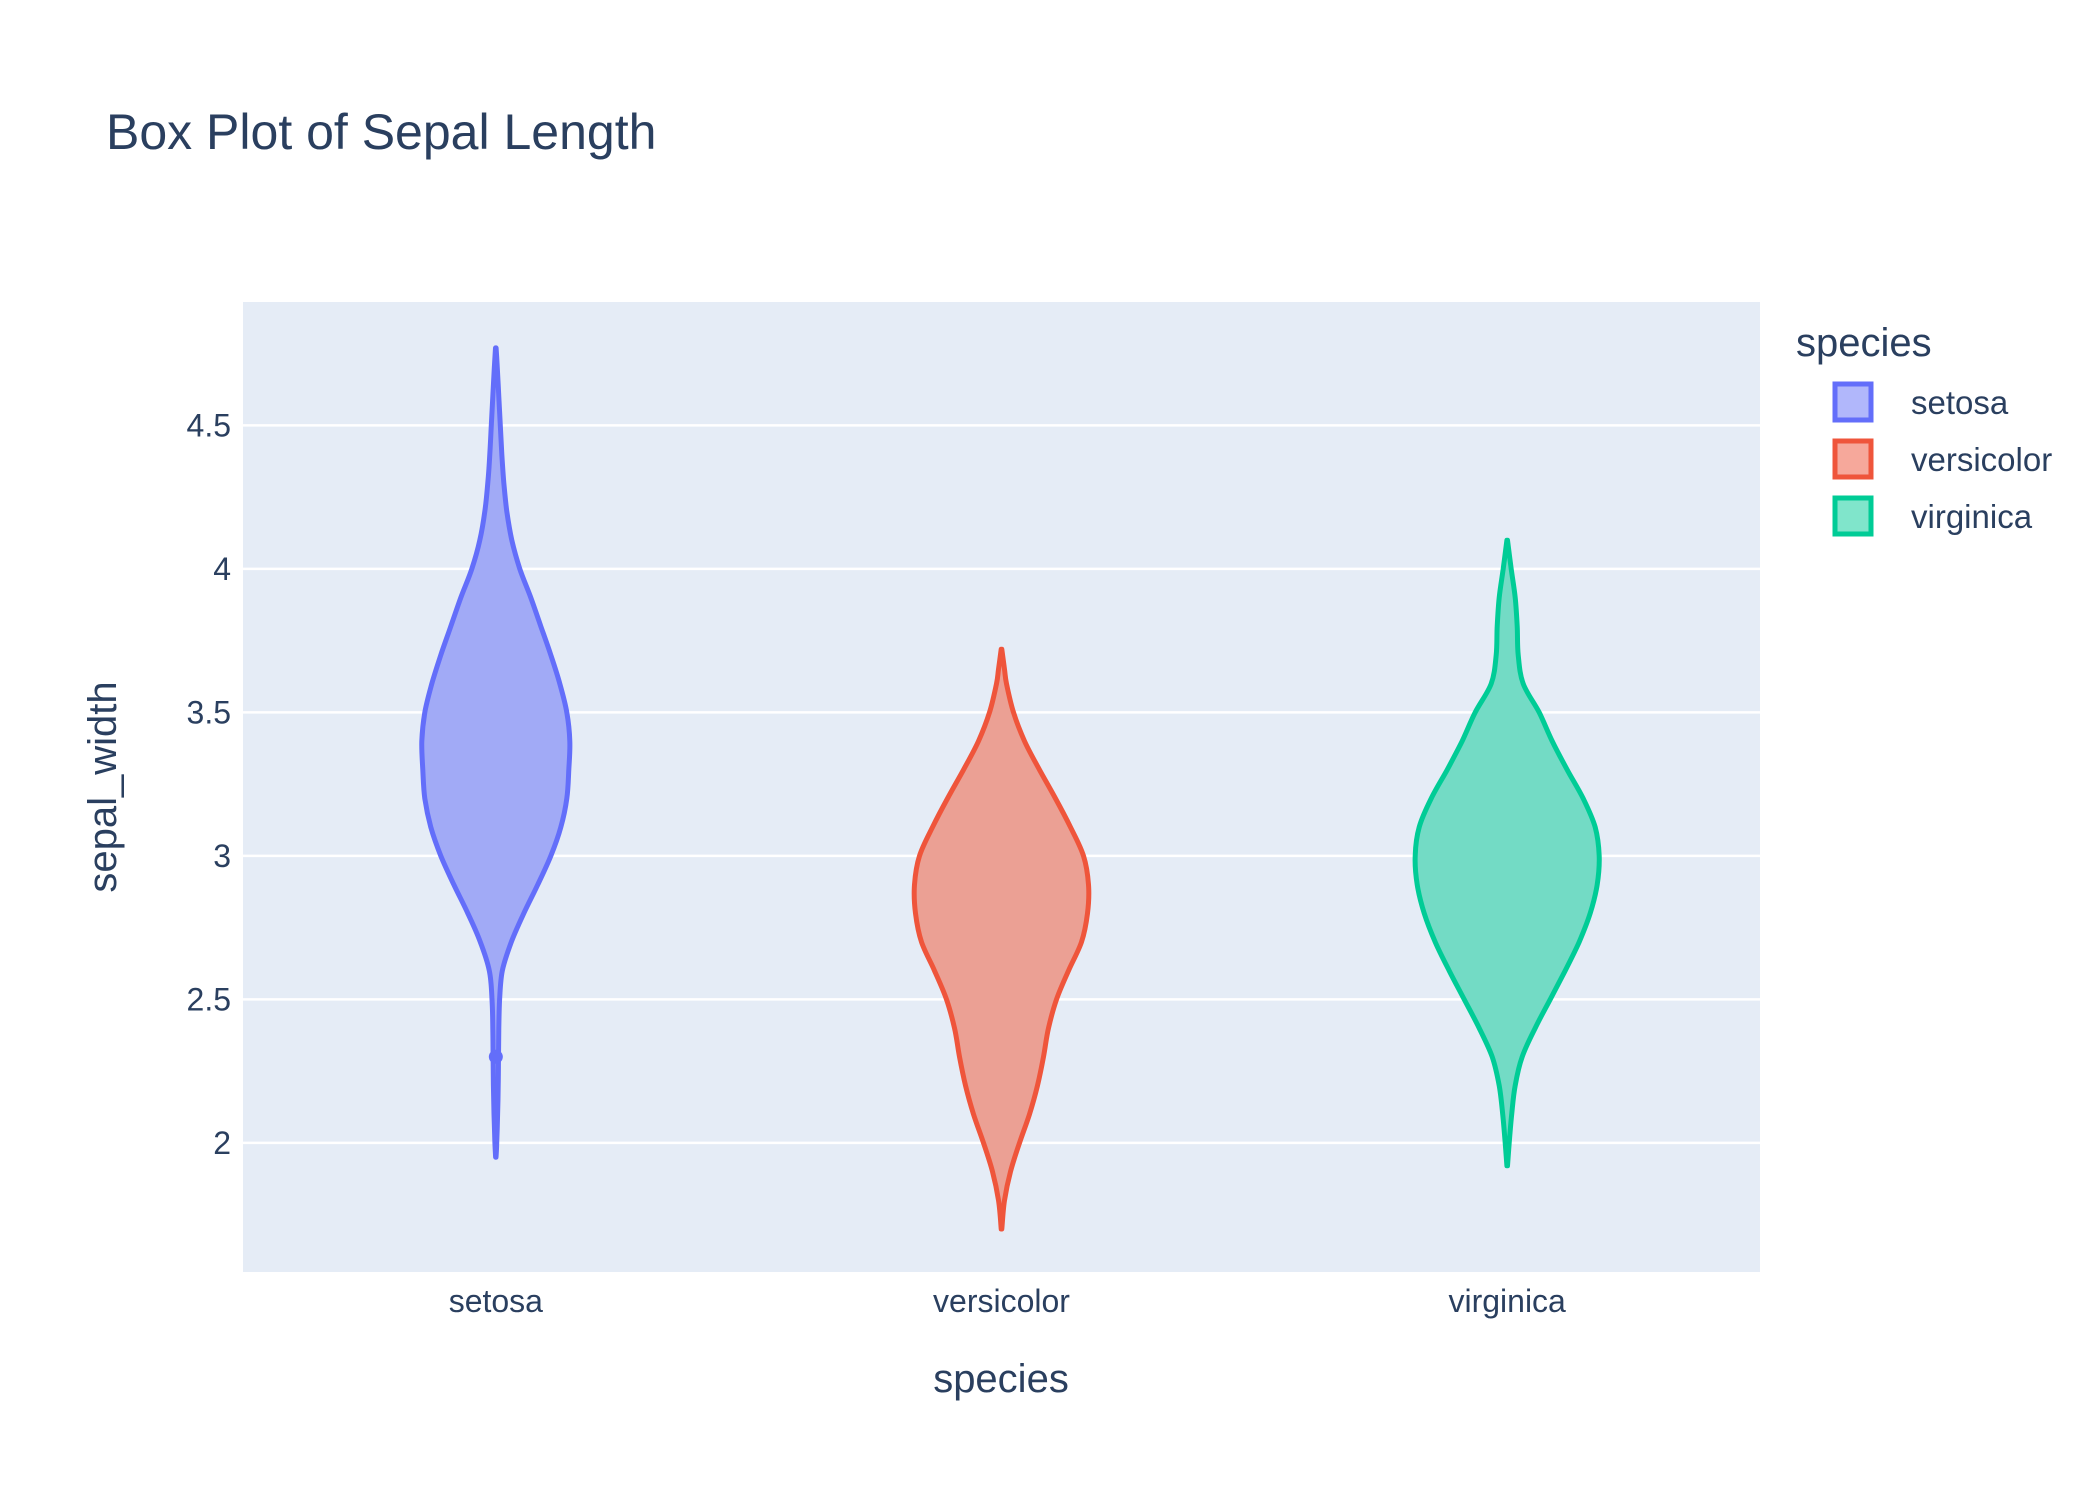  What do you see at coordinates (209, 783) in the screenshot?
I see `y-tick-labels: 2 2.5 3 3.5 4 4.5` at bounding box center [209, 783].